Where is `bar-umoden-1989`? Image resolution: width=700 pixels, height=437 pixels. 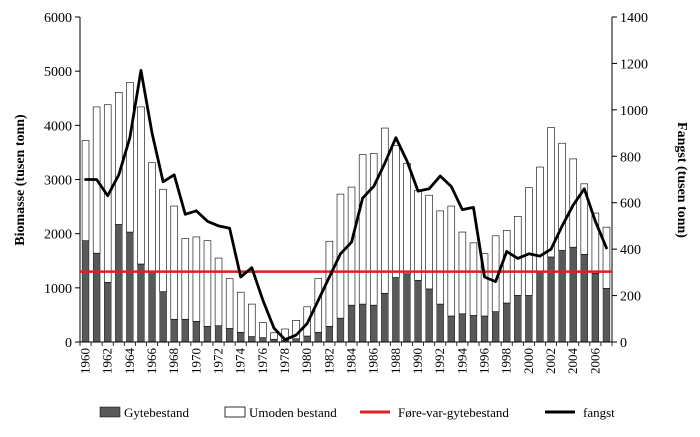 bar-umoden-1989 is located at coordinates (407, 218).